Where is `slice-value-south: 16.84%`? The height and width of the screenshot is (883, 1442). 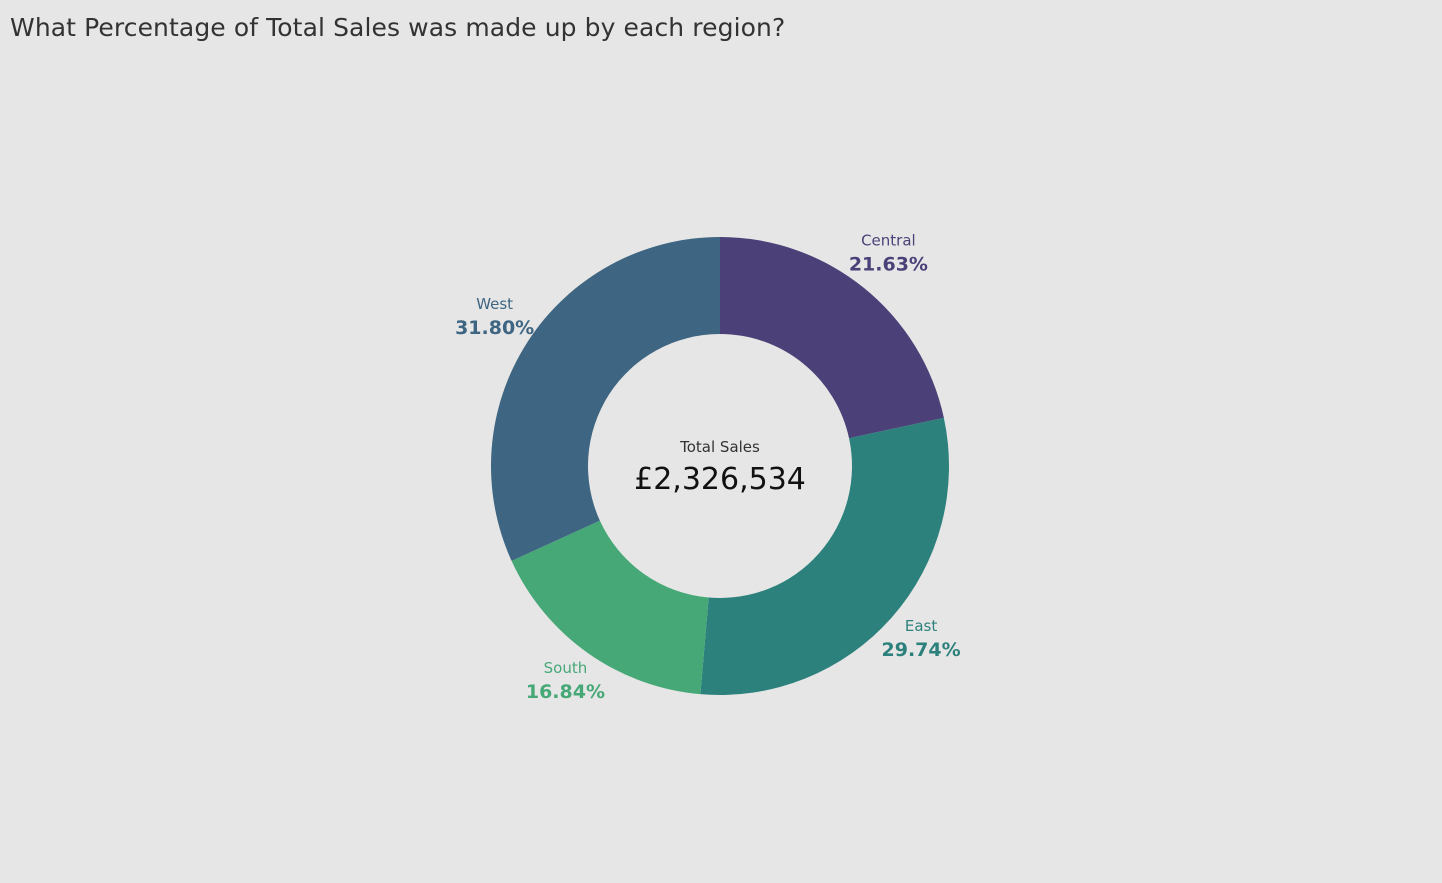 slice-value-south: 16.84% is located at coordinates (565, 692).